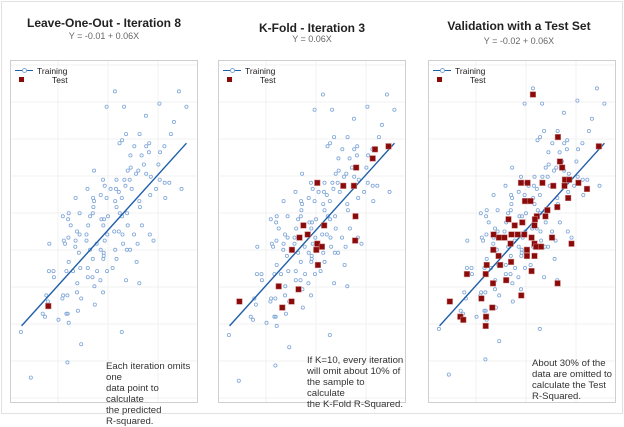 This screenshot has height=427, width=624. What do you see at coordinates (355, 404) in the screenshot?
I see `annotation-line: the K-Fold R-Squared.` at bounding box center [355, 404].